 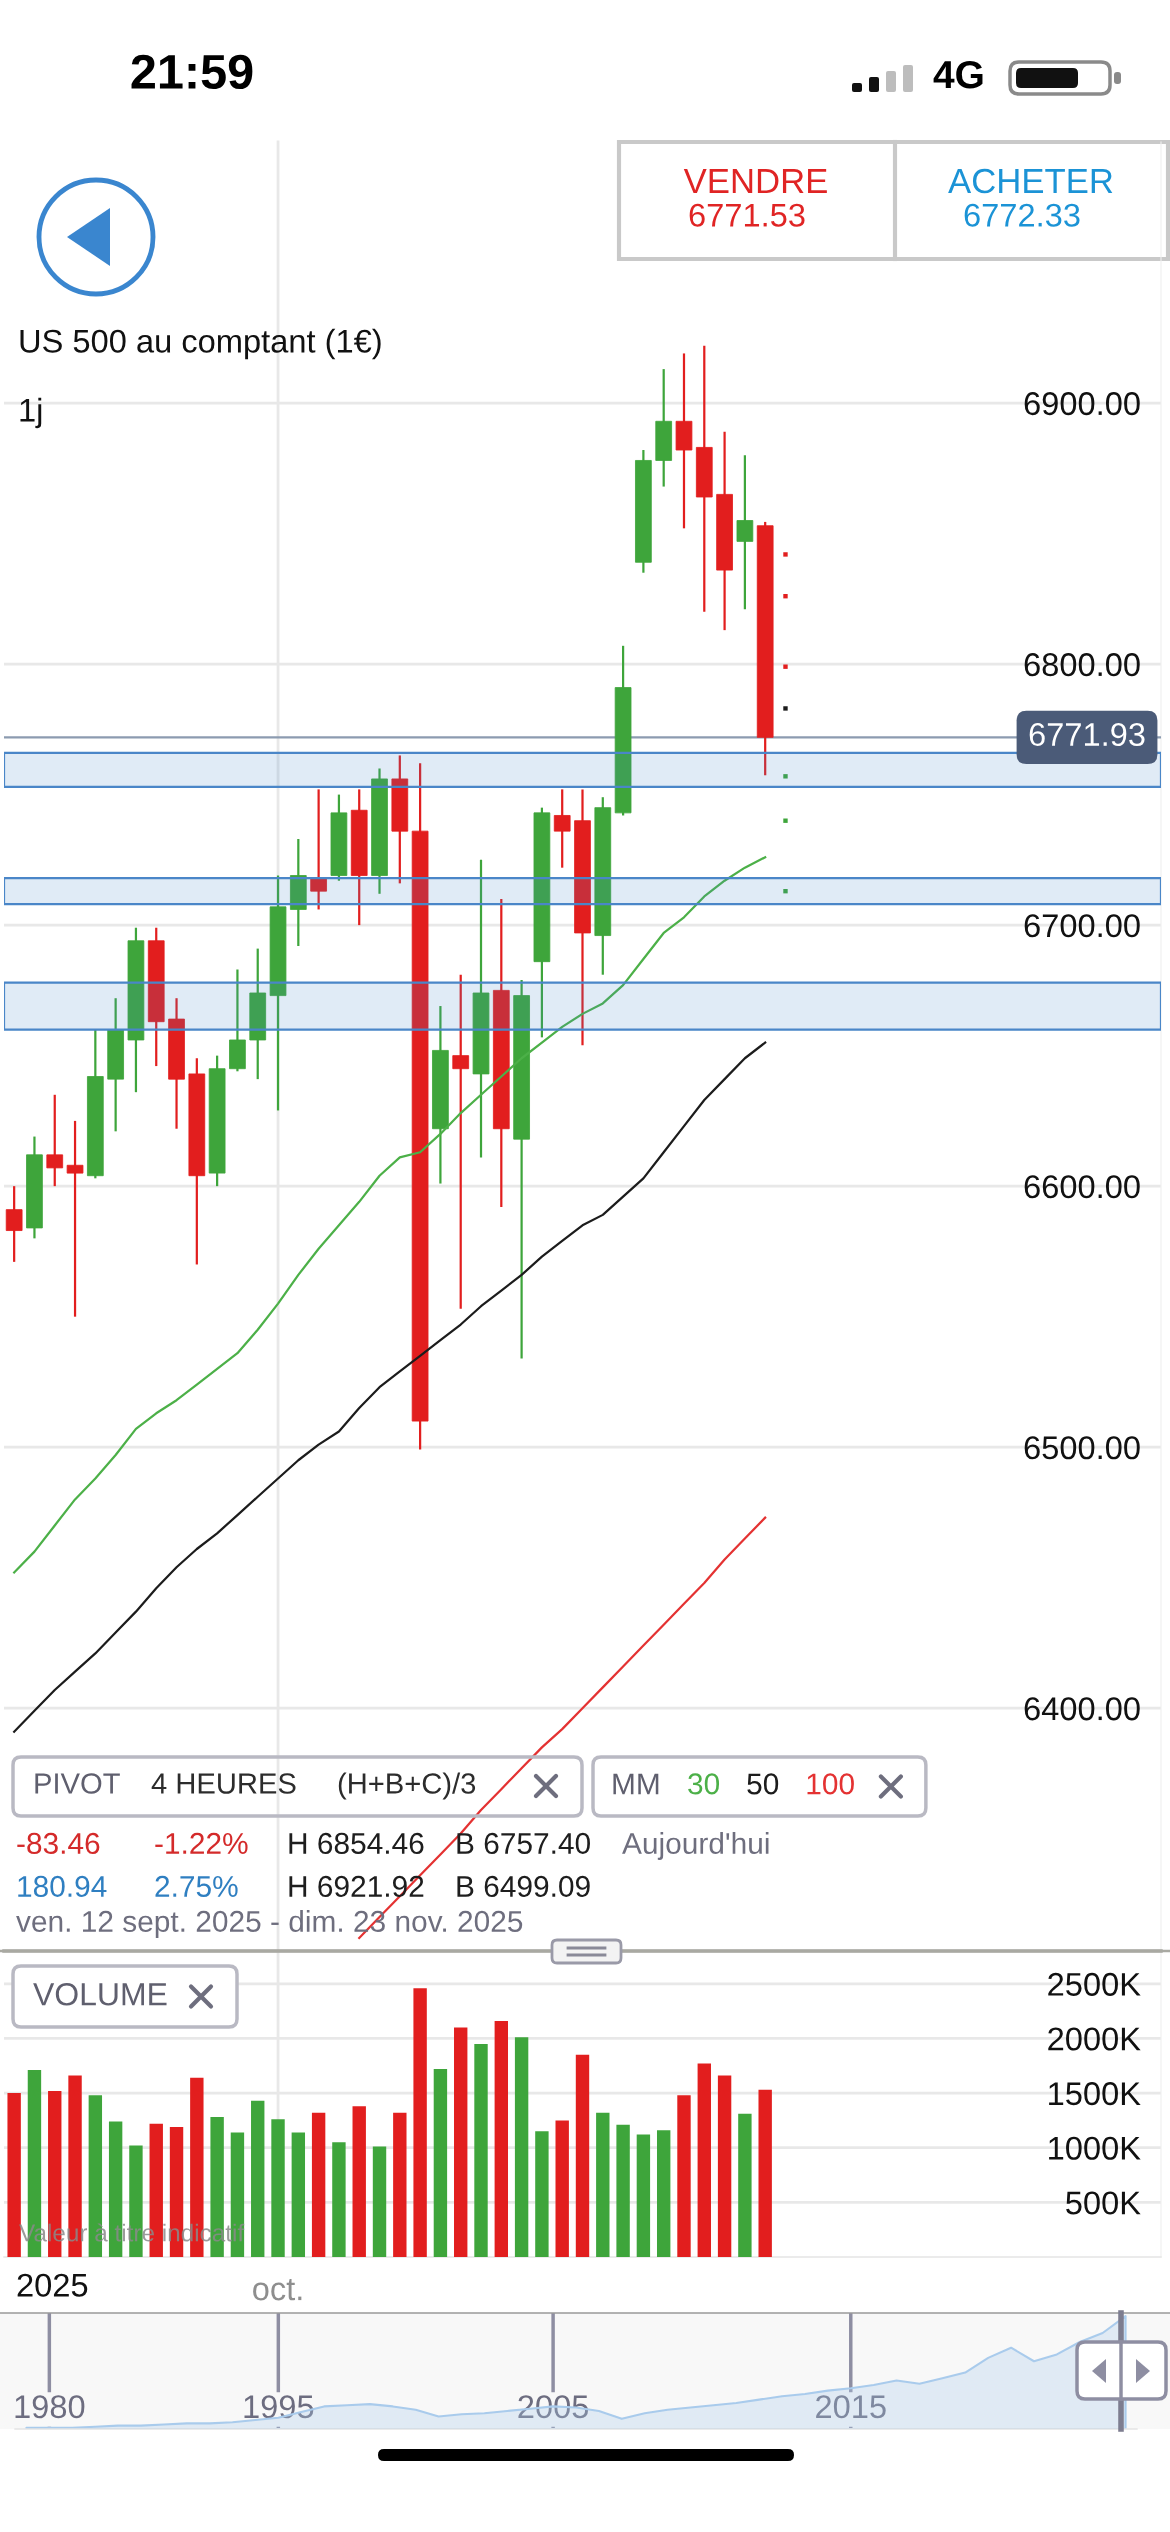 What do you see at coordinates (356, 1843) in the screenshot?
I see `annotation: H 6854.46` at bounding box center [356, 1843].